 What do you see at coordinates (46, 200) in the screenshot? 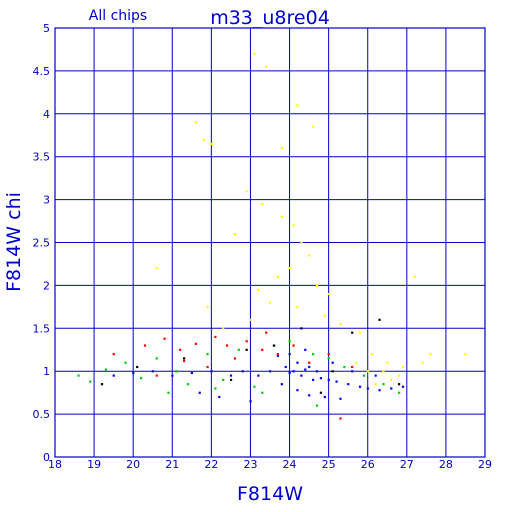
I see `y-tick-label: 3` at bounding box center [46, 200].